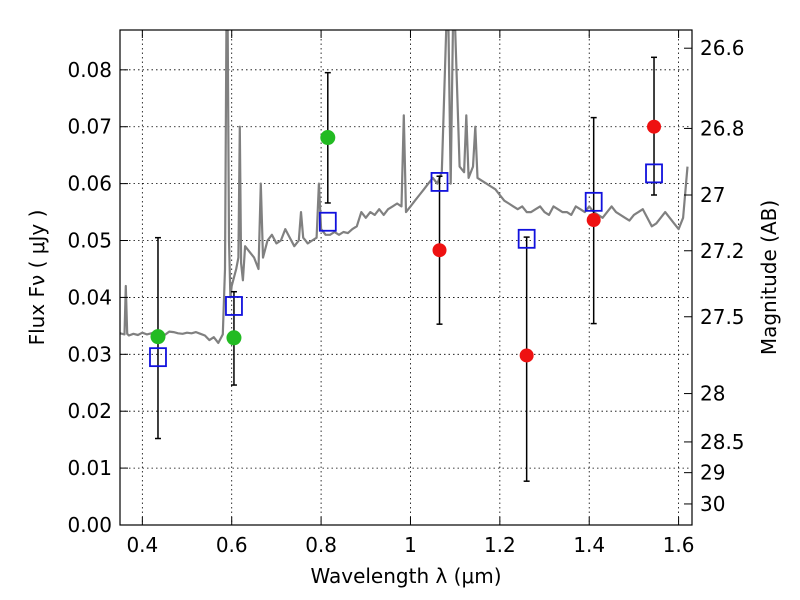 This screenshot has width=800, height=600. Describe the element at coordinates (89, 70) in the screenshot. I see `y-tick-label: 0.08` at that location.